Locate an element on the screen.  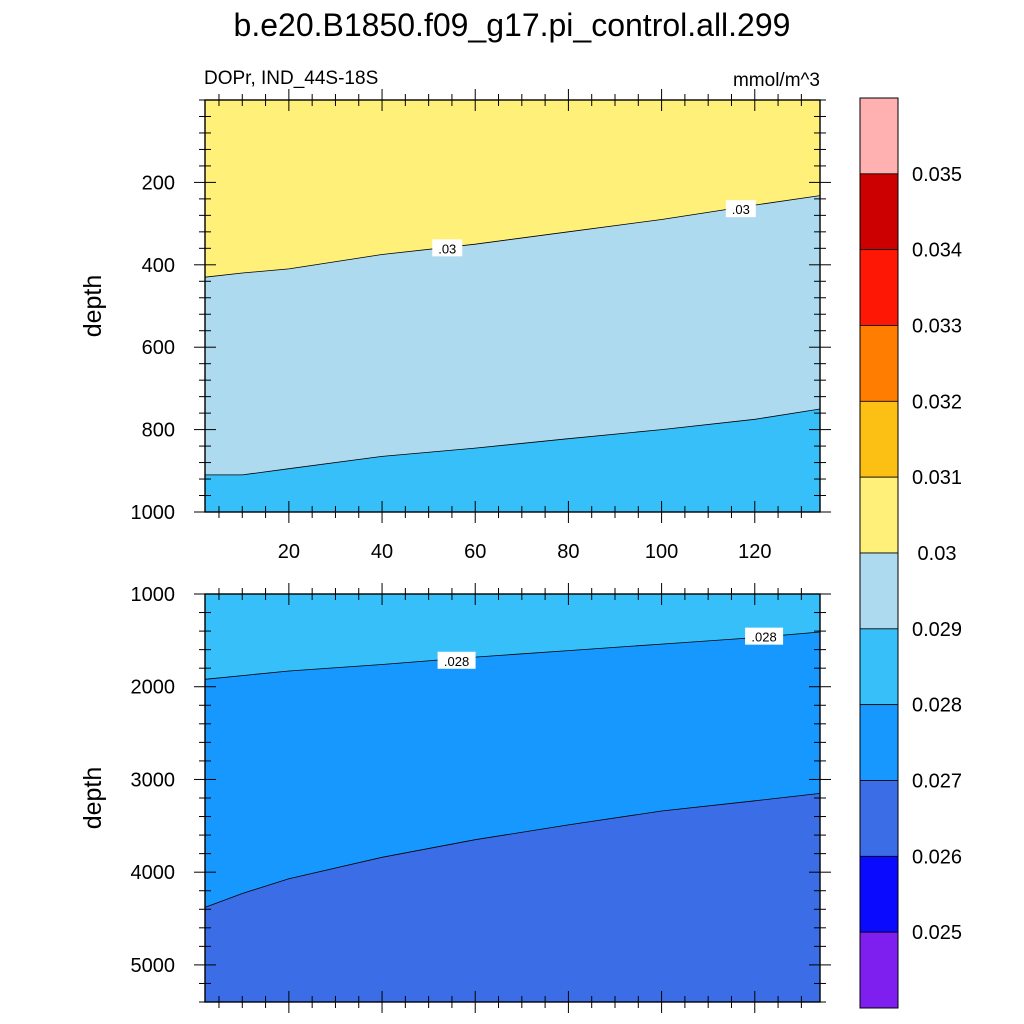
y-tick-label: 2000 is located at coordinates (153, 688).